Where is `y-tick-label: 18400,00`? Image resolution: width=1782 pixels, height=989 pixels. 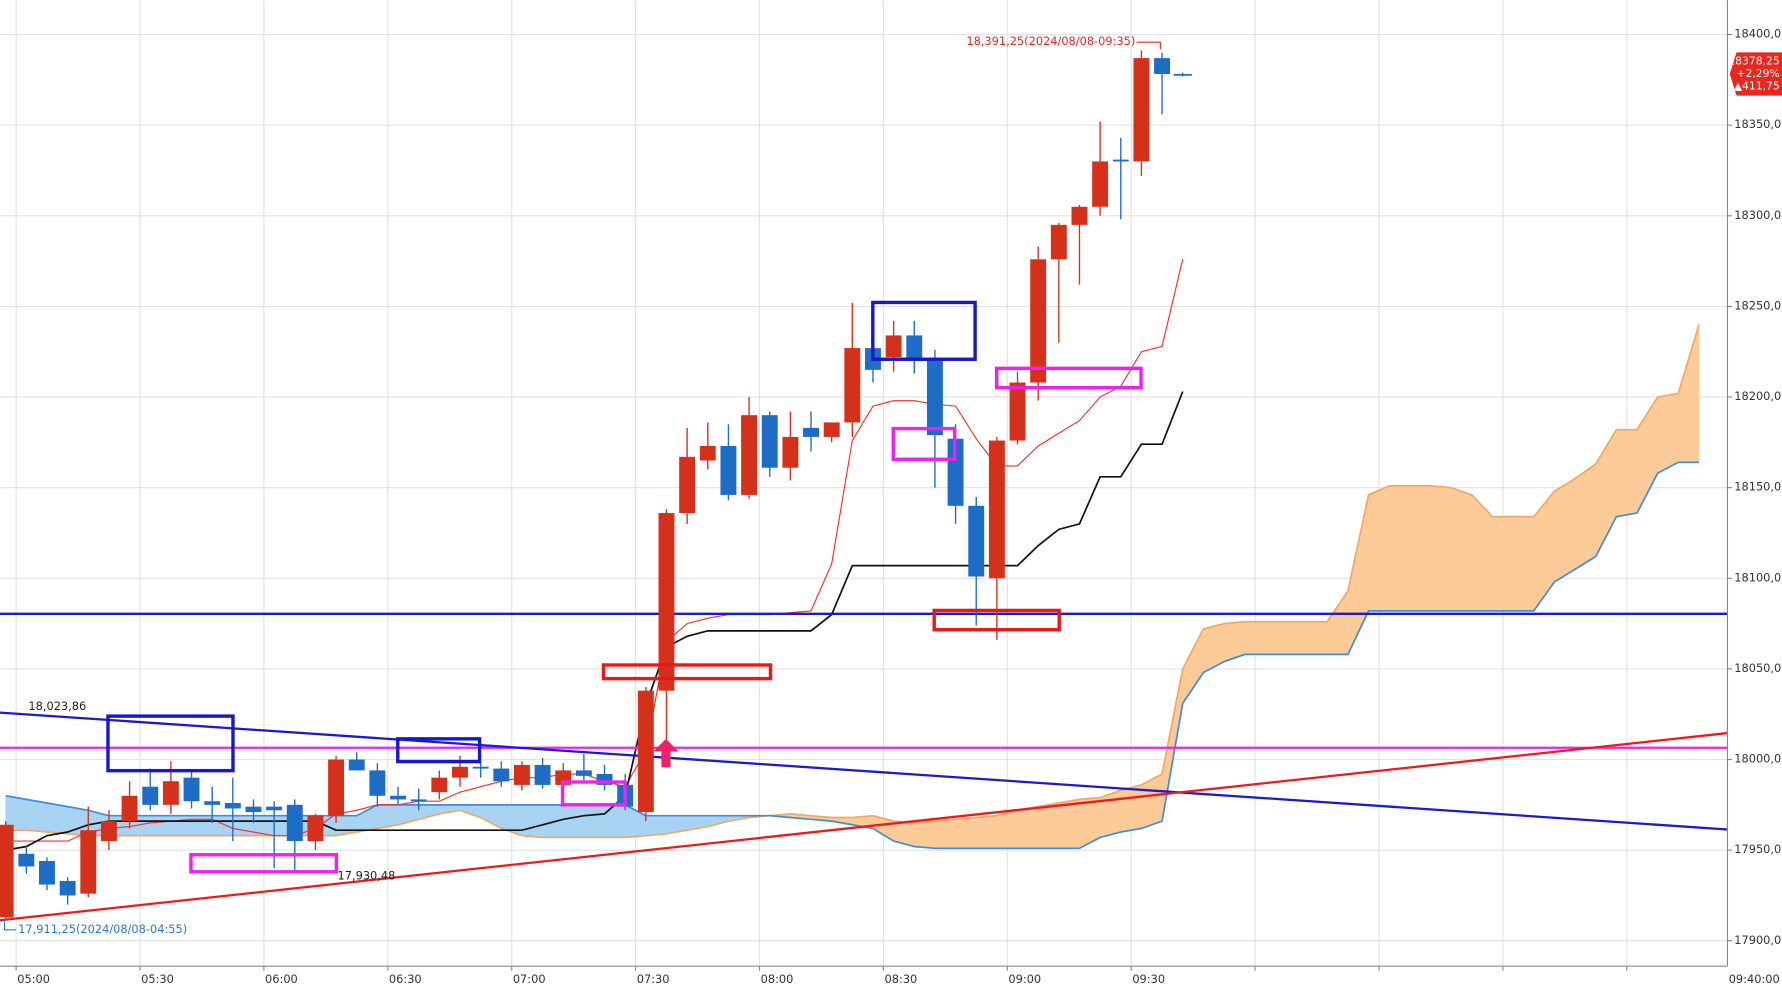 y-tick-label: 18400,00 is located at coordinates (1758, 34).